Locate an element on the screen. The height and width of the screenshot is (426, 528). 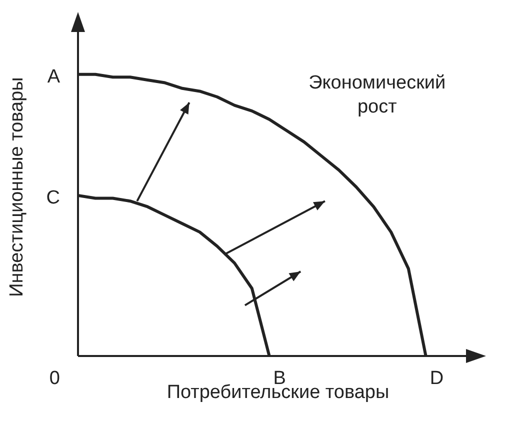
text: 0 is located at coordinates (54, 378).